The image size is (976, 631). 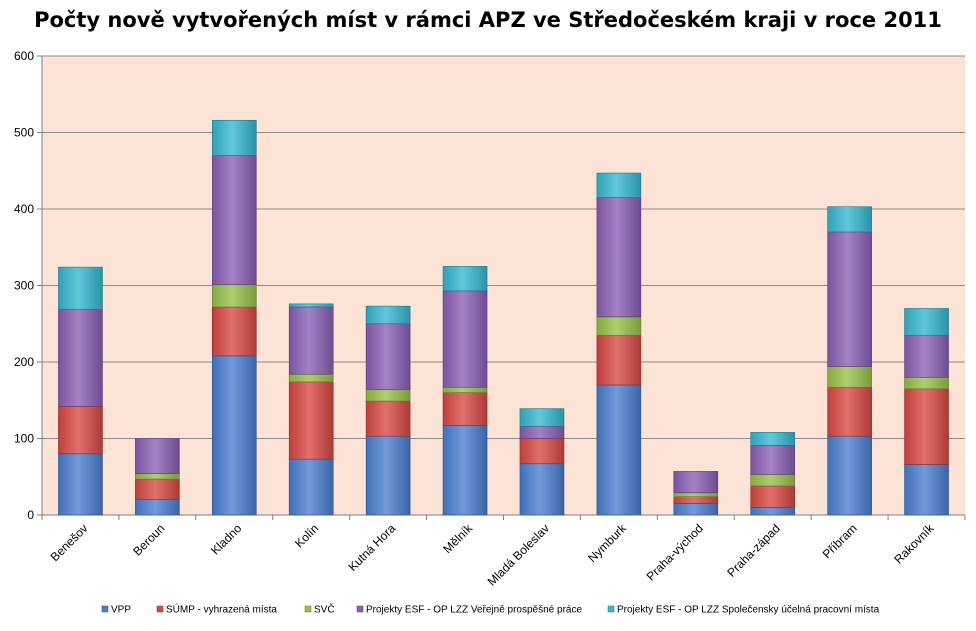 I want to click on x-tick-label: Příbram, so click(x=840, y=541).